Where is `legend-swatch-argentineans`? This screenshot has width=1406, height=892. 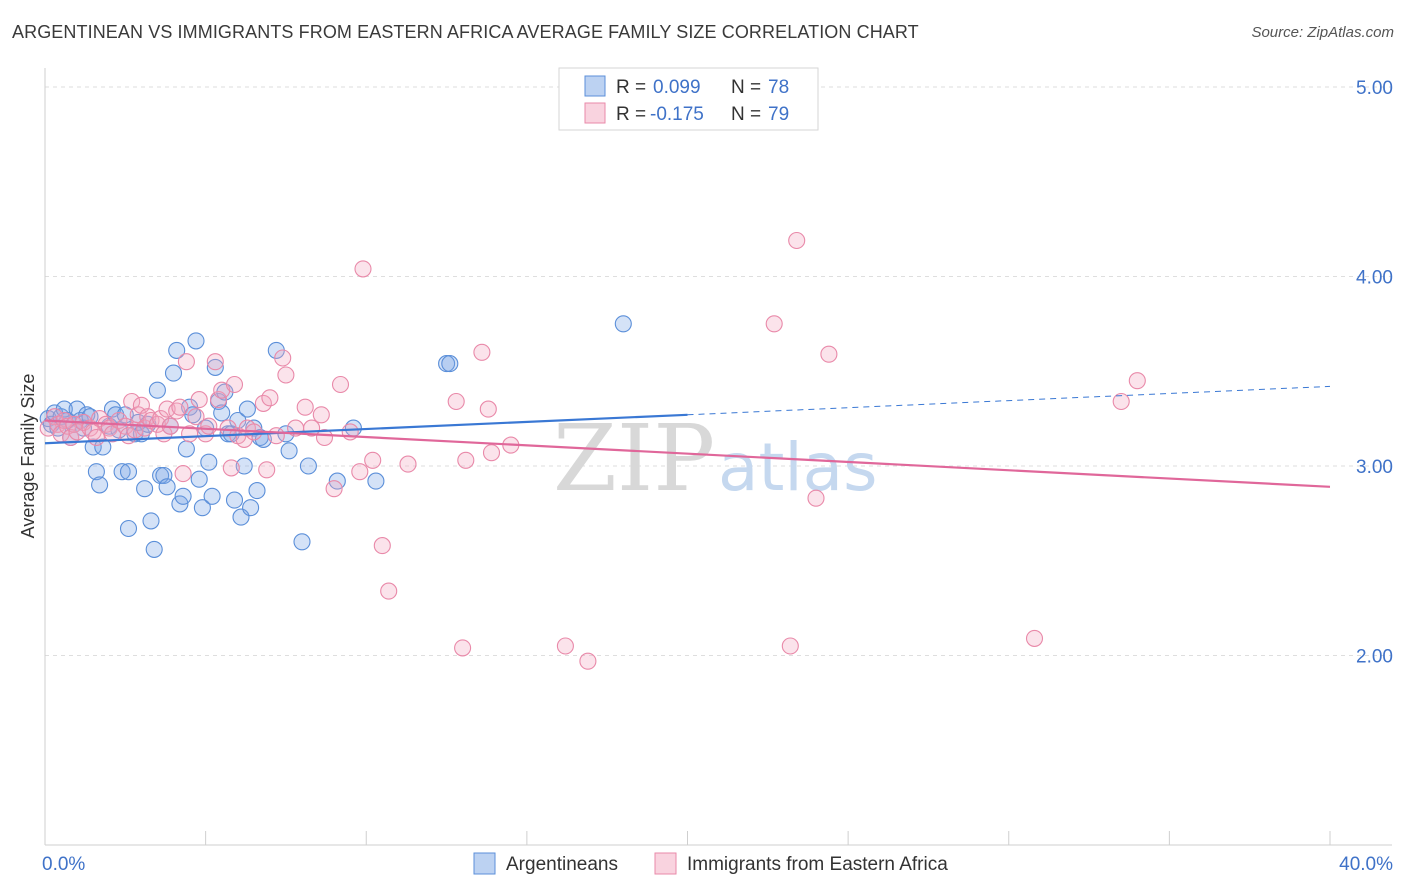 legend-swatch-argentineans is located at coordinates (484, 863).